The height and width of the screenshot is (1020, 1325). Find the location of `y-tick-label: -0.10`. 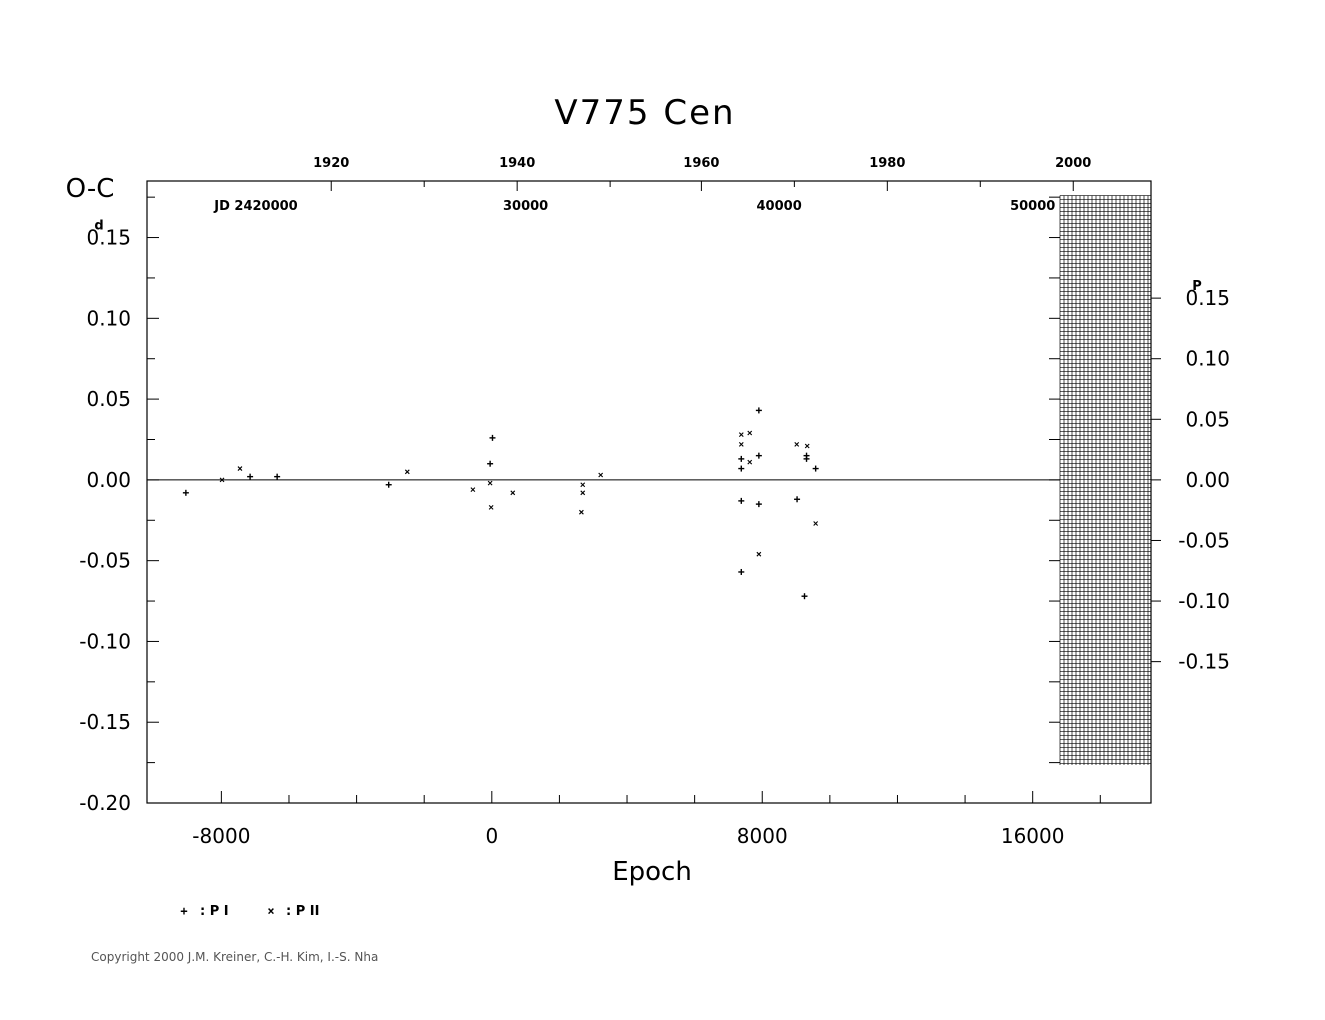

y-tick-label: -0.10 is located at coordinates (105, 641).